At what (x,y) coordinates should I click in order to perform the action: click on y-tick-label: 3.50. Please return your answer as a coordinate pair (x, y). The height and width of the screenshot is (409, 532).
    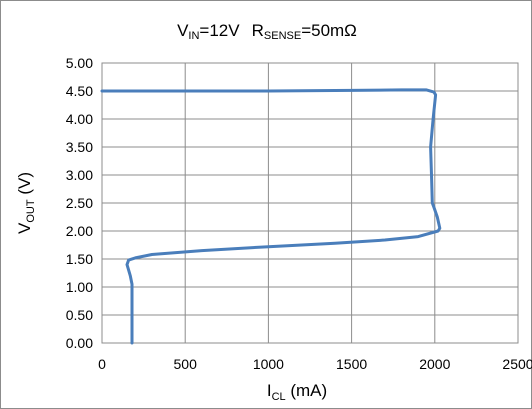
    Looking at the image, I should click on (79, 147).